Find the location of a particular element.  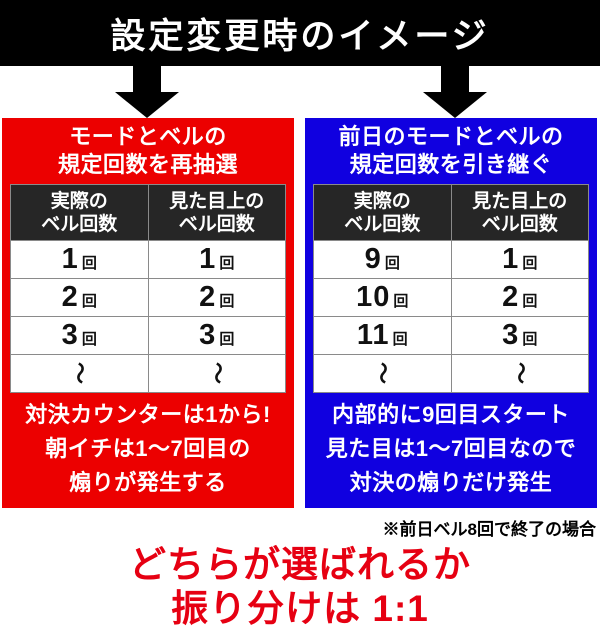

panel-carryover-note: 内部的に9回目スタート 見た目は1〜7回目なので 対決の煽りだけ発生 is located at coordinates (451, 448).